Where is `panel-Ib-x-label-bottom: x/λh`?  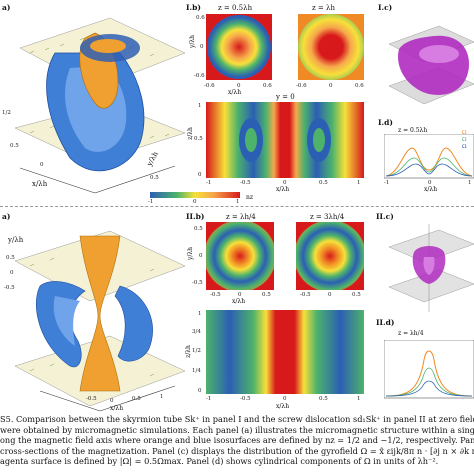 panel-Ib-x-label-bottom: x/λh is located at coordinates (283, 189).